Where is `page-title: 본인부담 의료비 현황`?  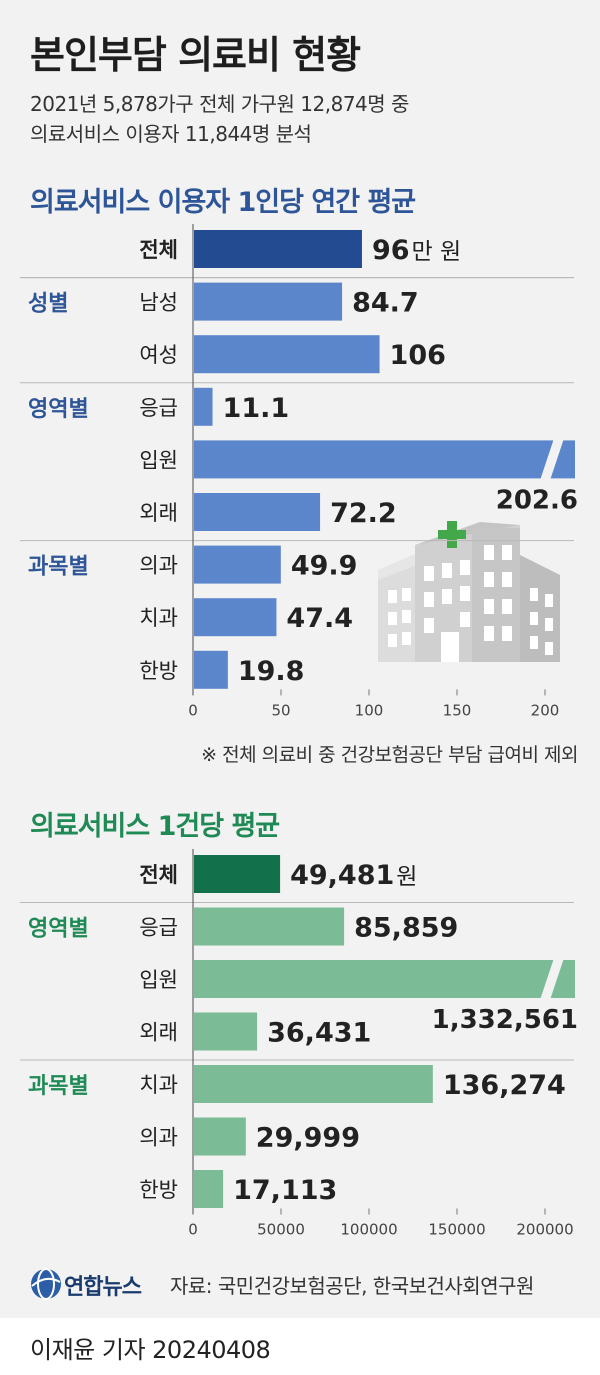
page-title: 본인부담 의료비 현황 is located at coordinates (195, 55).